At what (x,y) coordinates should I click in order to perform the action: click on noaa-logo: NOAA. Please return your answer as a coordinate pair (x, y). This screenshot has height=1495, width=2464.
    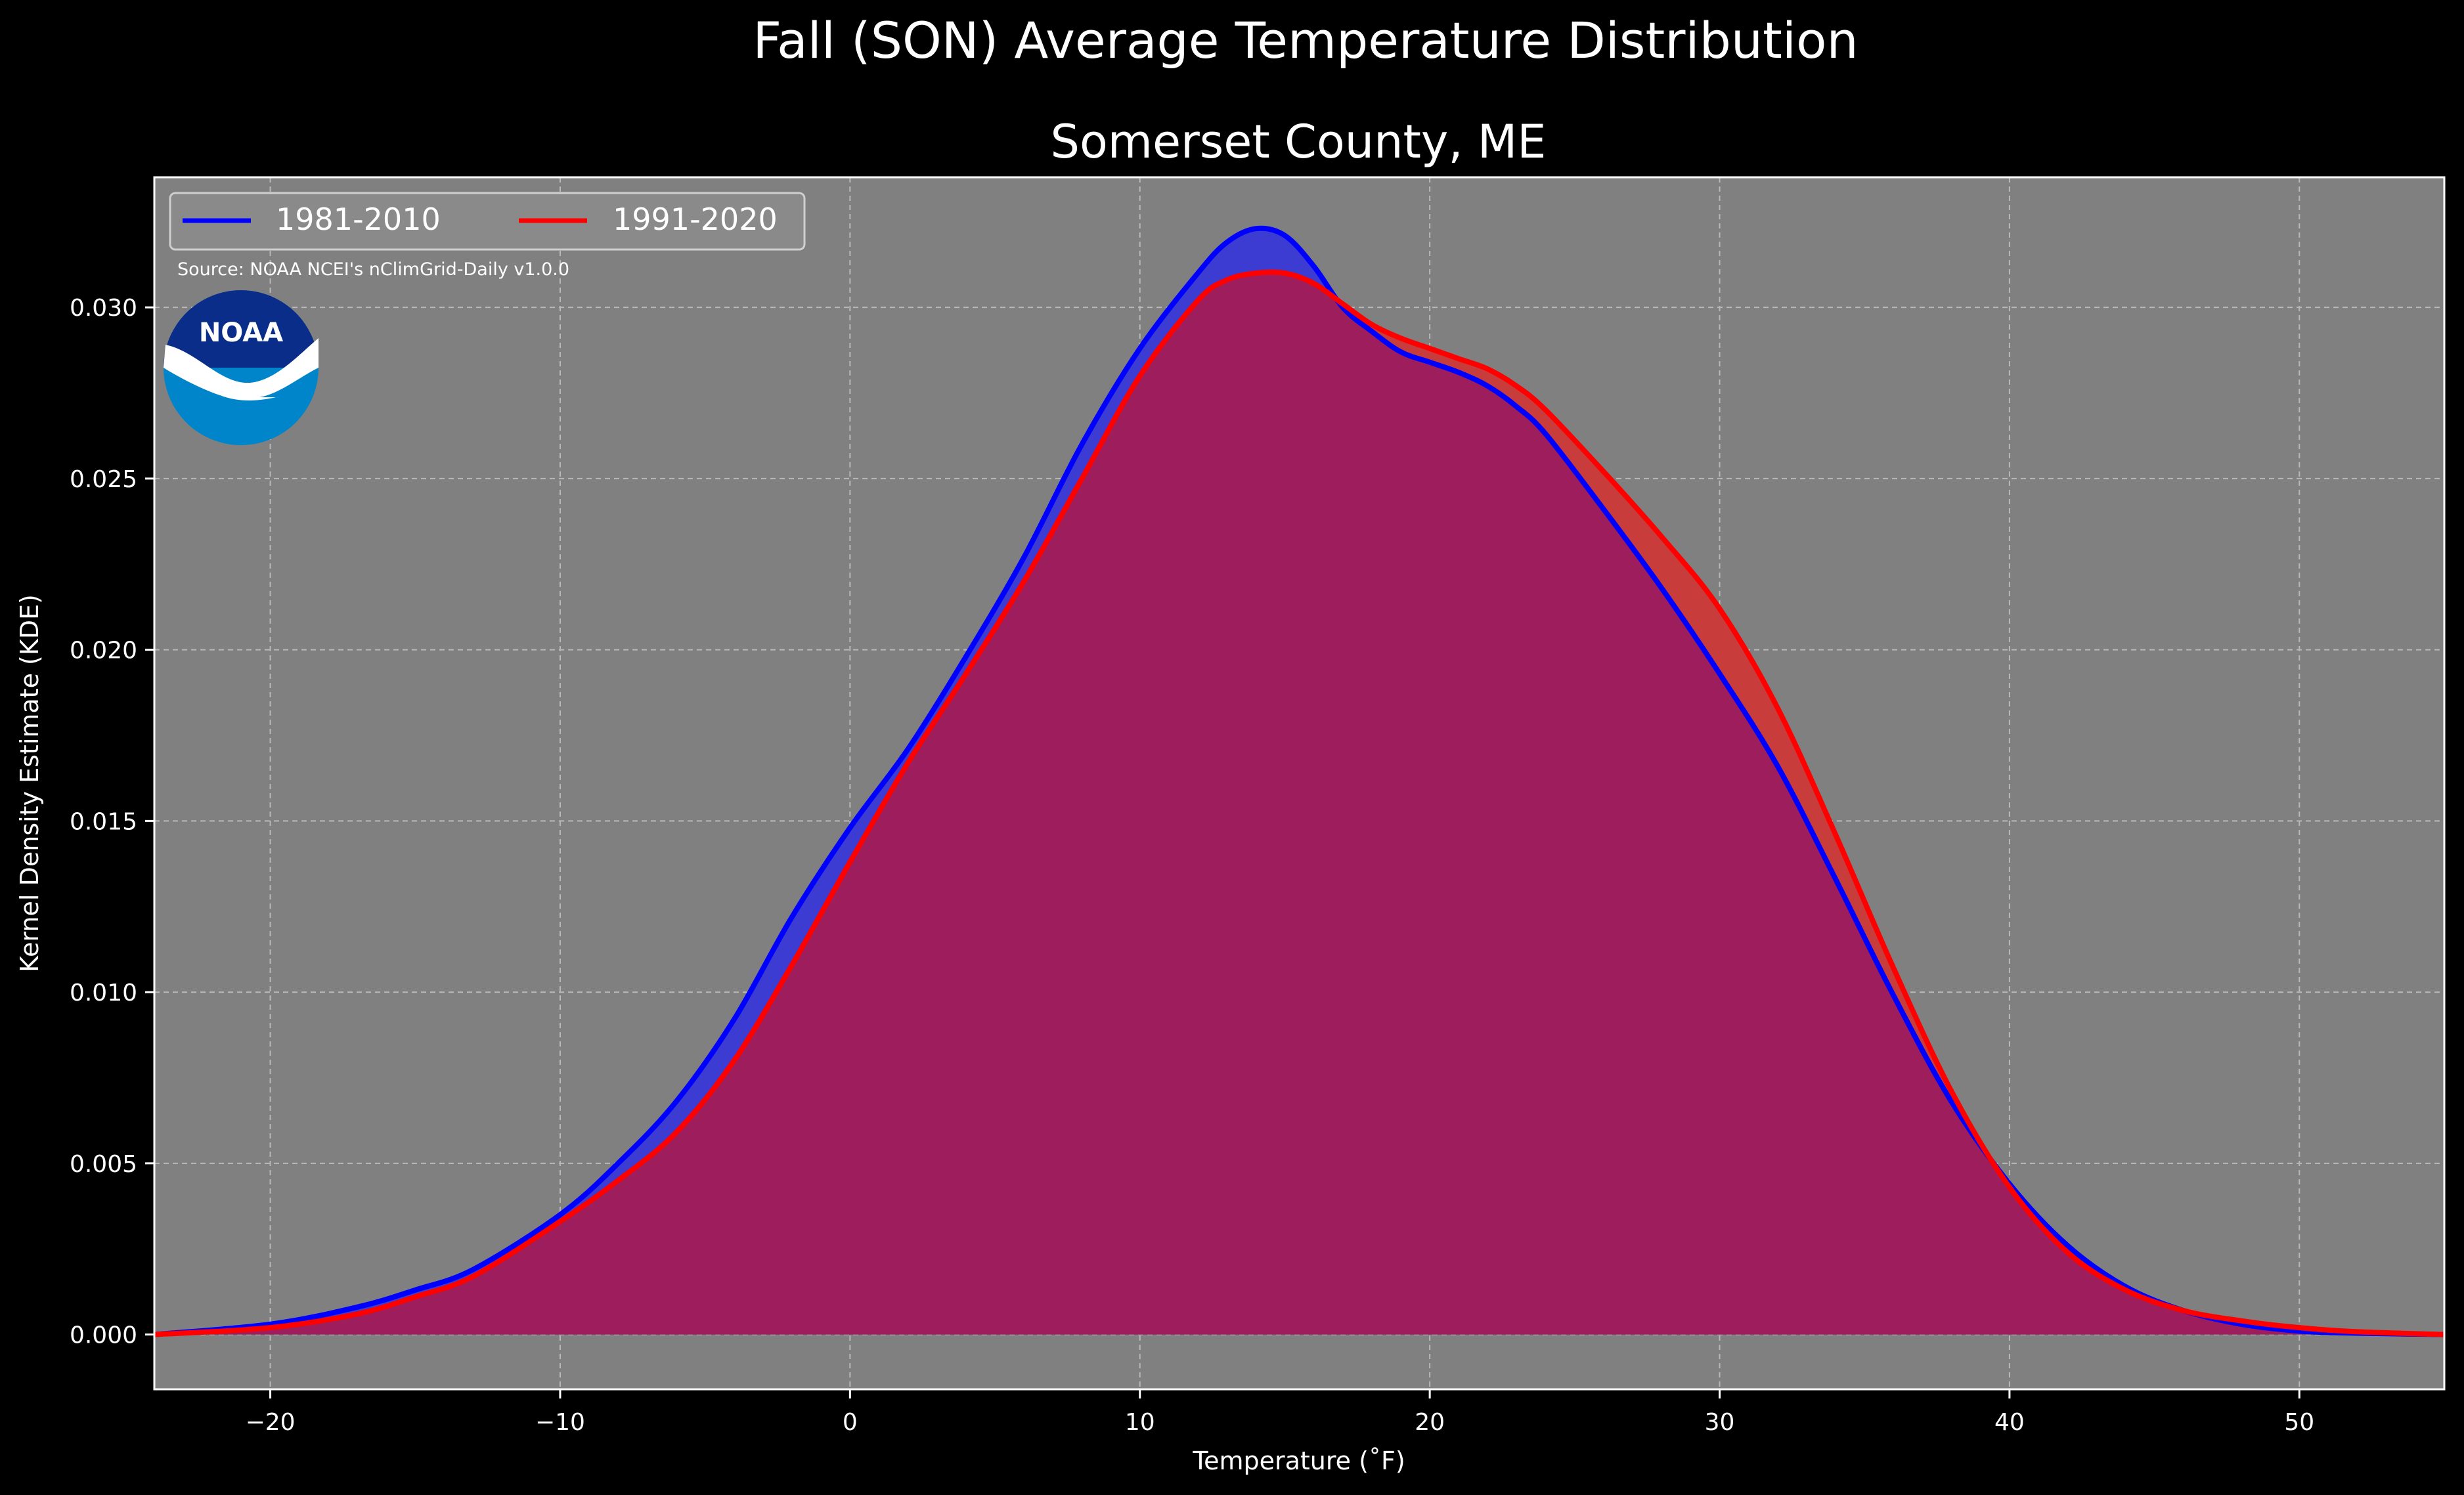
    Looking at the image, I should click on (241, 367).